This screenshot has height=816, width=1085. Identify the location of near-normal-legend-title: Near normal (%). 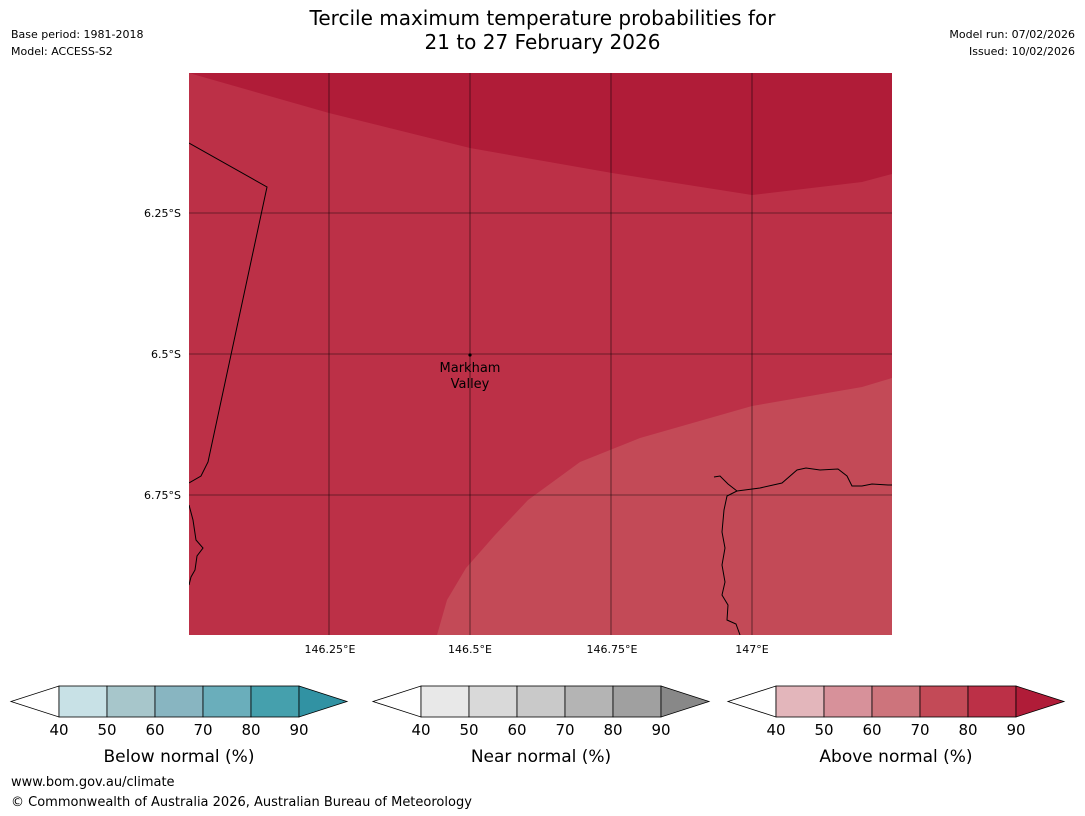
(541, 757).